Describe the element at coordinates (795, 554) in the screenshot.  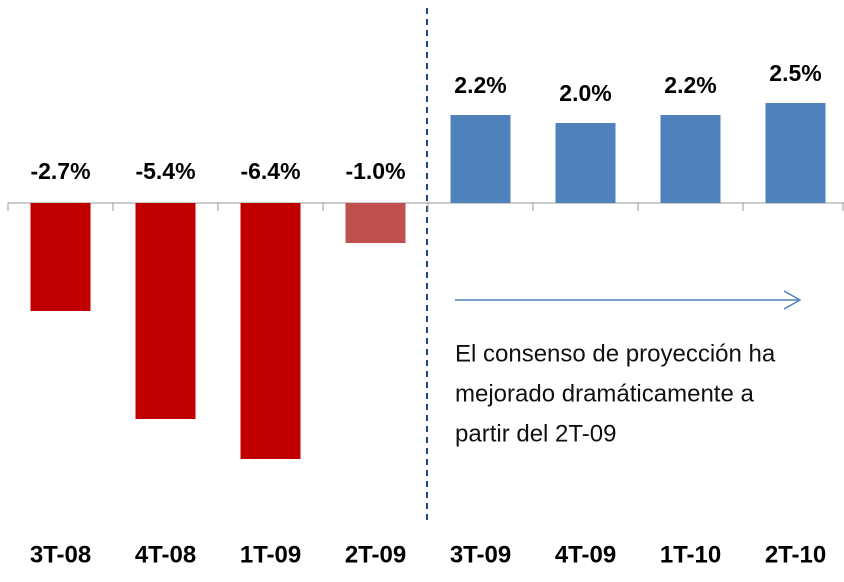
I see `x-tick-label: 2T-10` at that location.